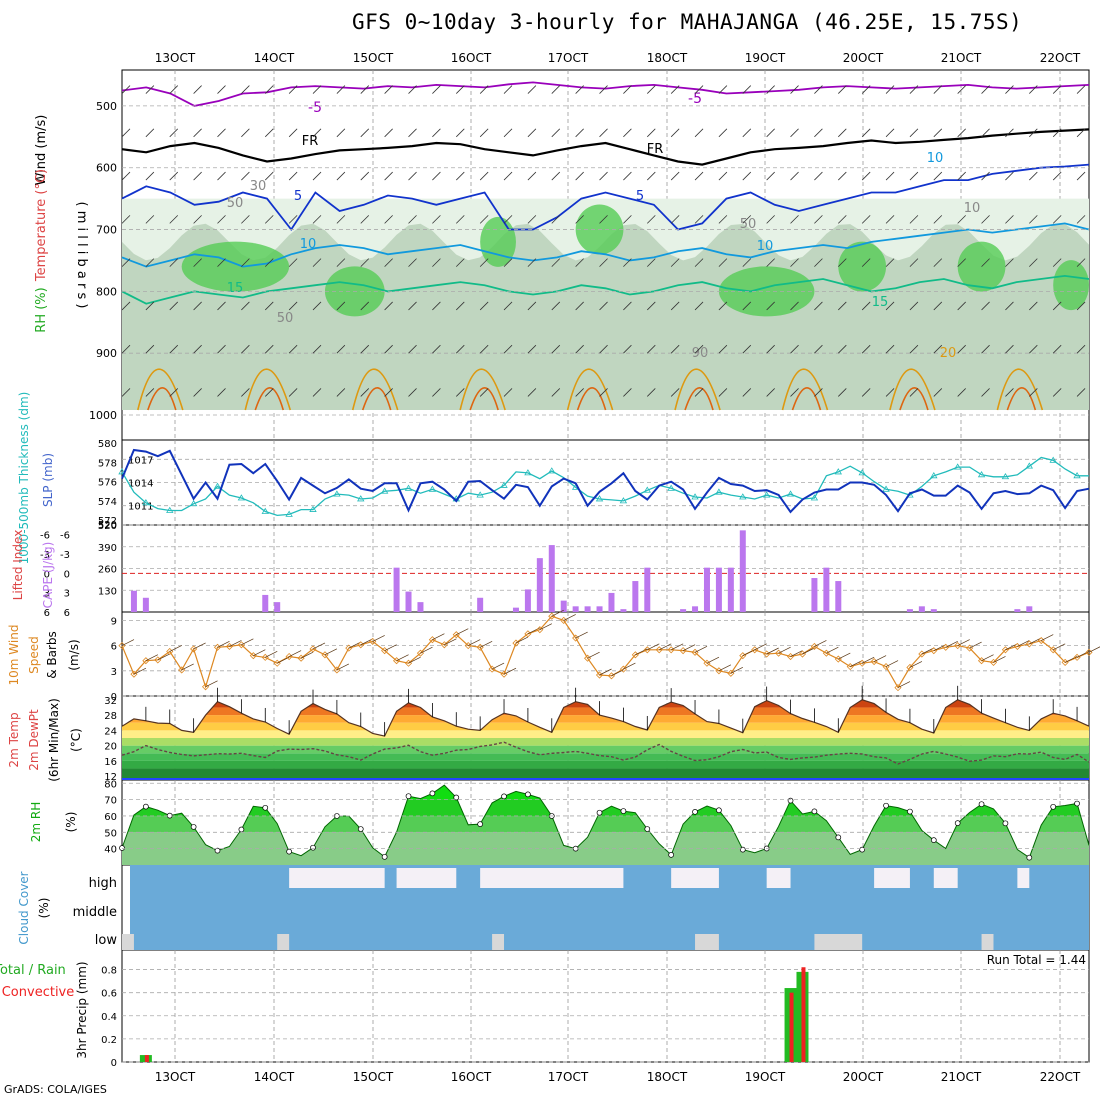  I want to click on cape-tick: 520, so click(107, 526).